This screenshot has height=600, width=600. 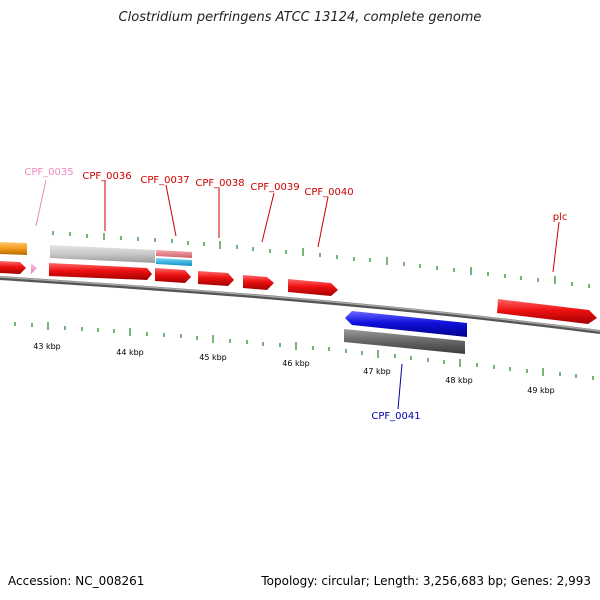 What do you see at coordinates (328, 192) in the screenshot?
I see `gene-label-cpf-0040: CPF_0040` at bounding box center [328, 192].